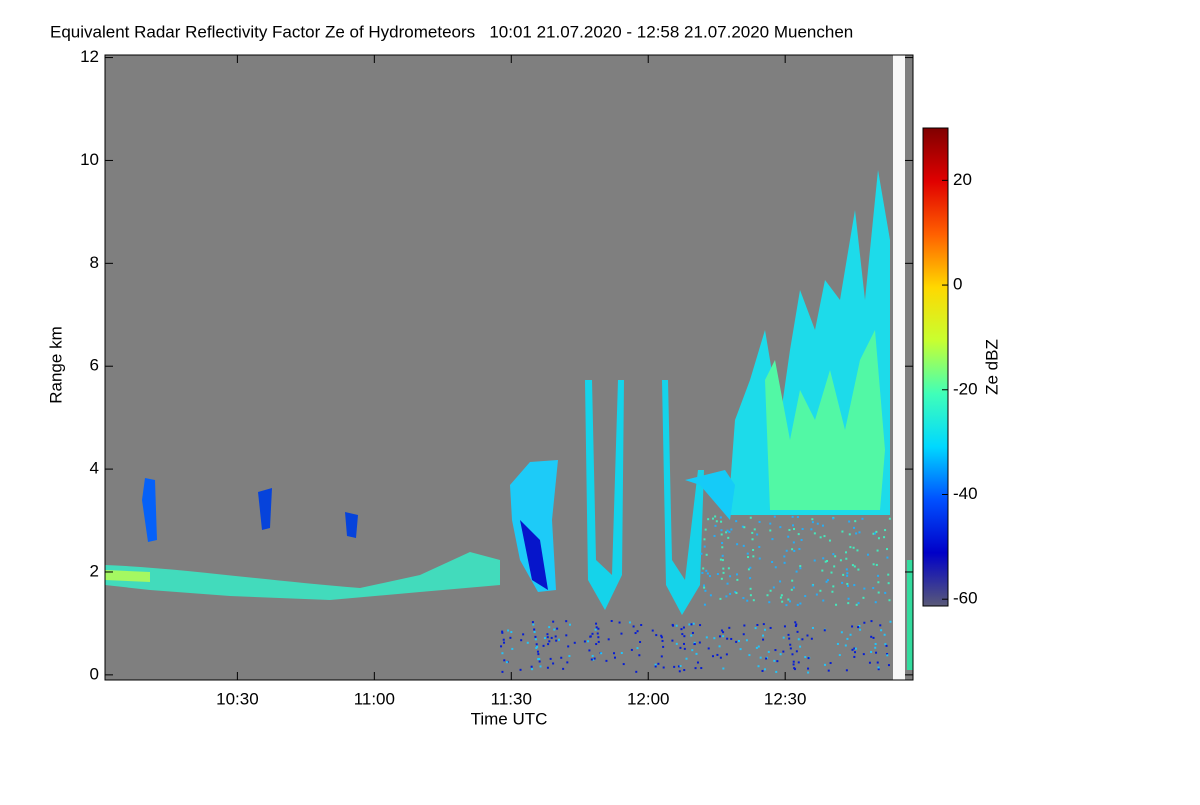 The height and width of the screenshot is (805, 1200). What do you see at coordinates (935, 367) in the screenshot?
I see `colorbar` at bounding box center [935, 367].